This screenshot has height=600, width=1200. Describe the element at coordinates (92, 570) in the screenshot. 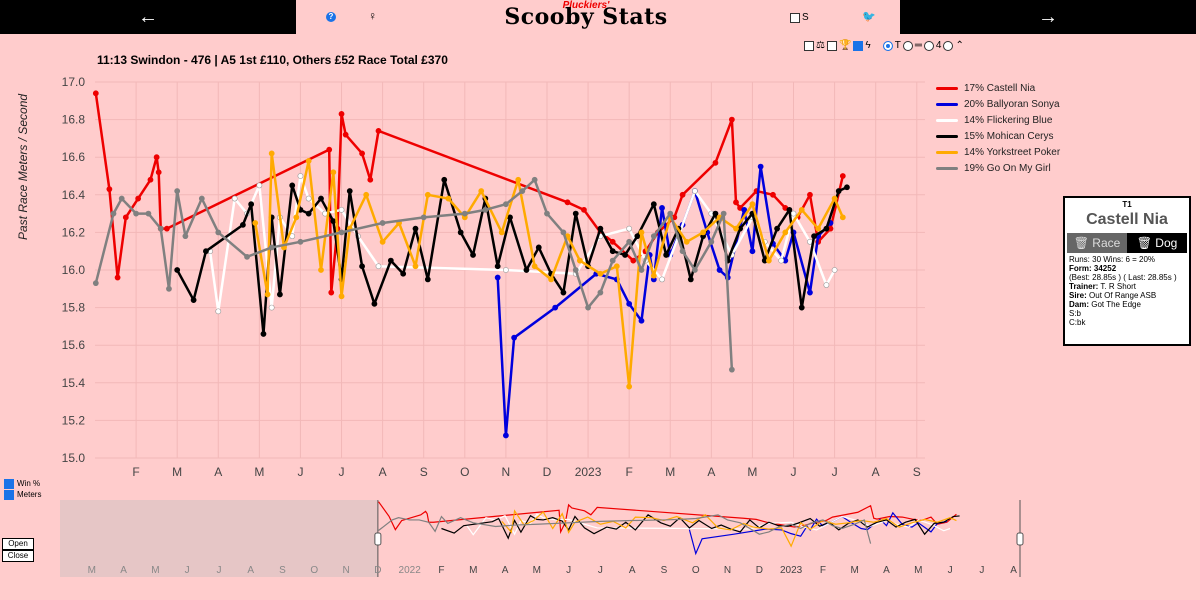

I see `navigator-tick-label: M` at that location.